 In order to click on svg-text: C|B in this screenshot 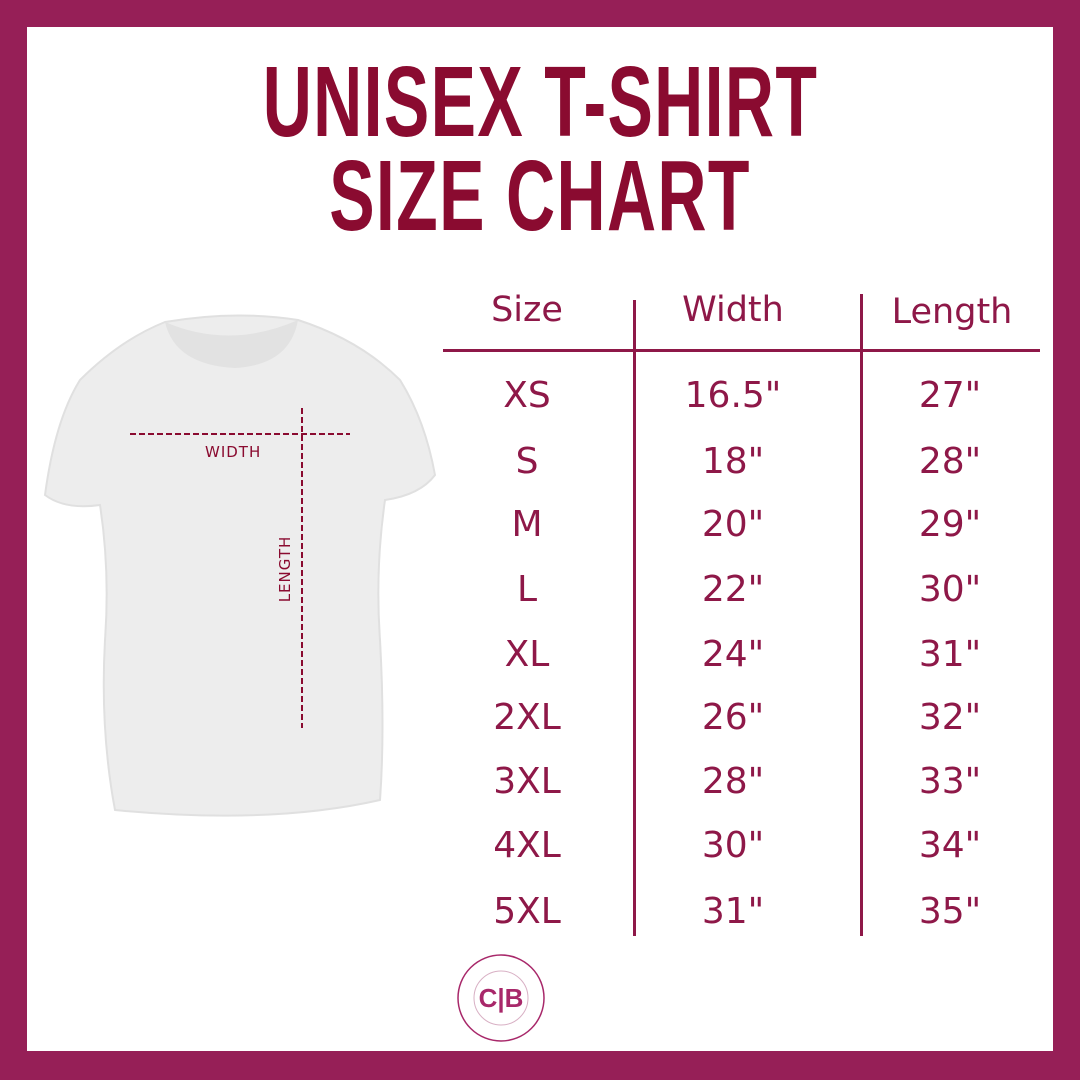, I will do `click(501, 998)`.